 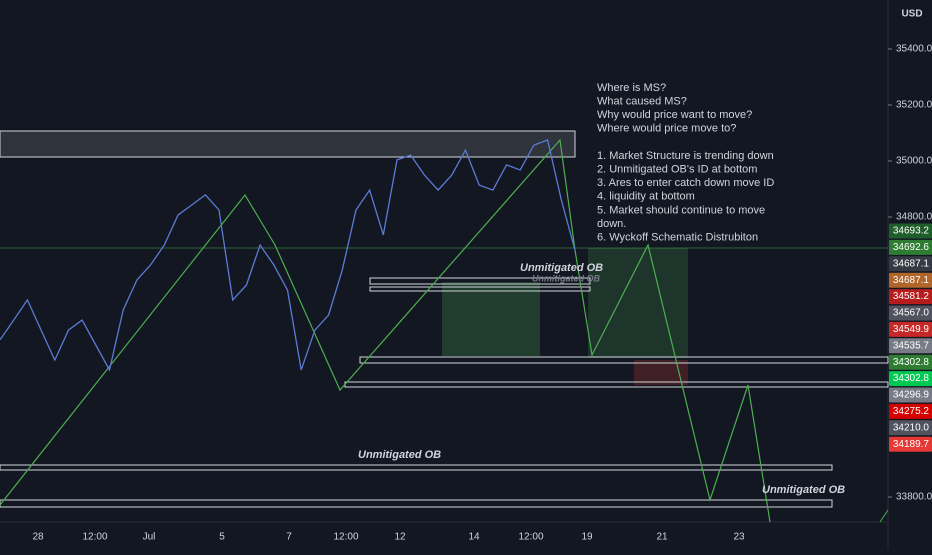 I want to click on projection-line, so click(x=884, y=516).